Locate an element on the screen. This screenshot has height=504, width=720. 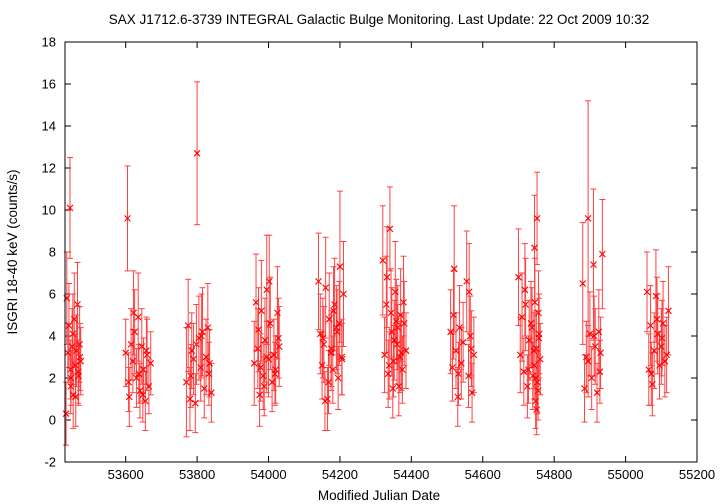
x-tick-label: 55000 is located at coordinates (626, 474).